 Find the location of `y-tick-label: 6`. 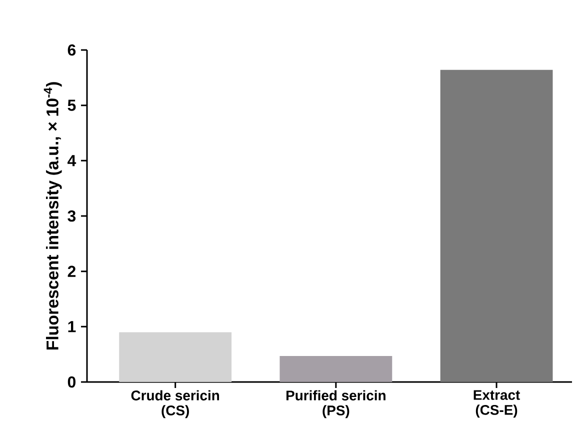

y-tick-label: 6 is located at coordinates (72, 50).